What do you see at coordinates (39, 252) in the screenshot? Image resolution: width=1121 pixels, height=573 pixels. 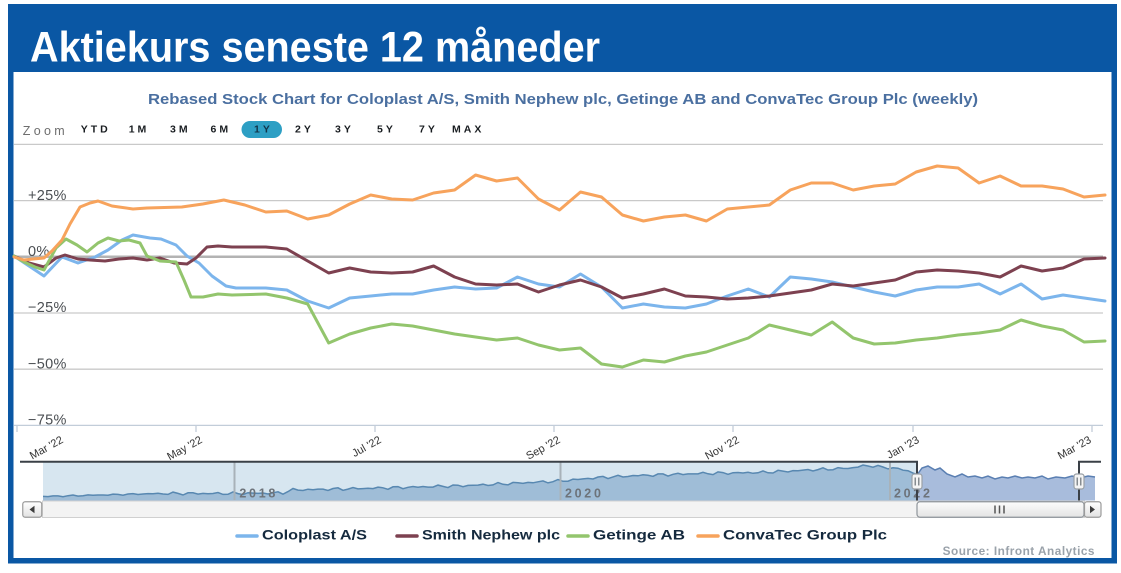 I see `svg-text: 0%` at bounding box center [39, 252].